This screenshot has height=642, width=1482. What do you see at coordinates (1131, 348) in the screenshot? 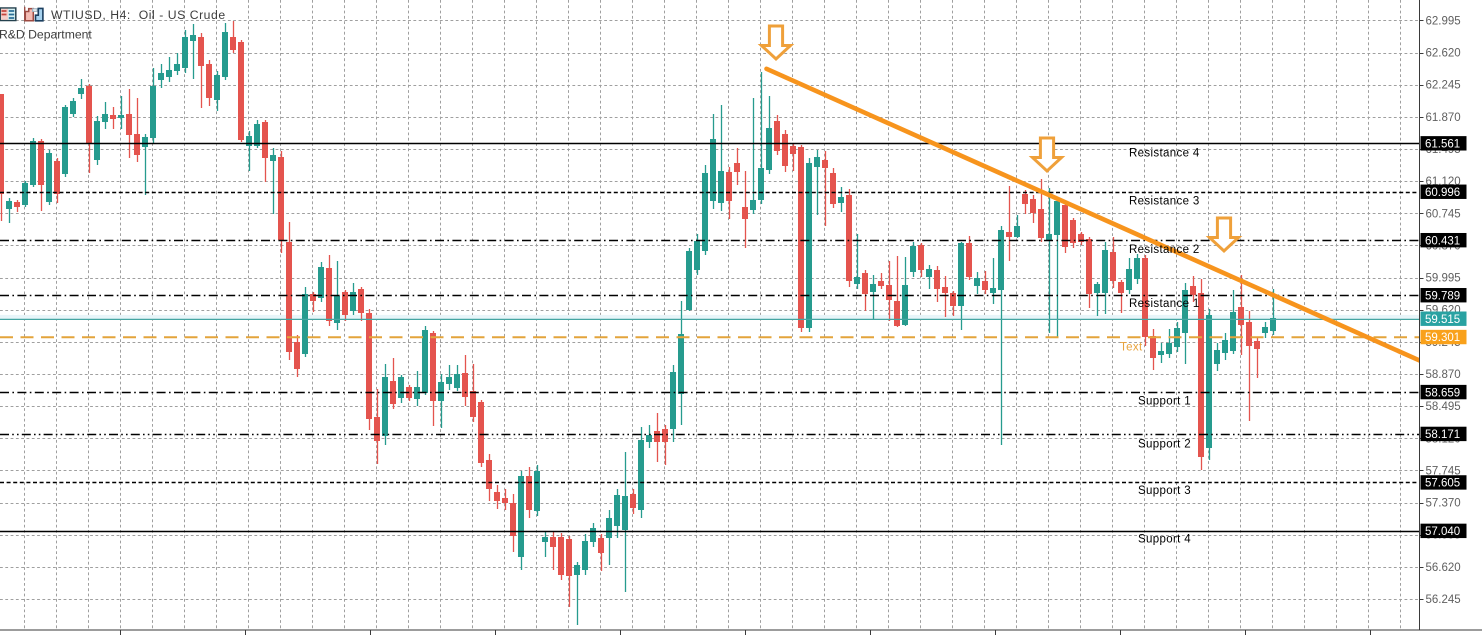
I see `svg-text: Text` at bounding box center [1131, 348].